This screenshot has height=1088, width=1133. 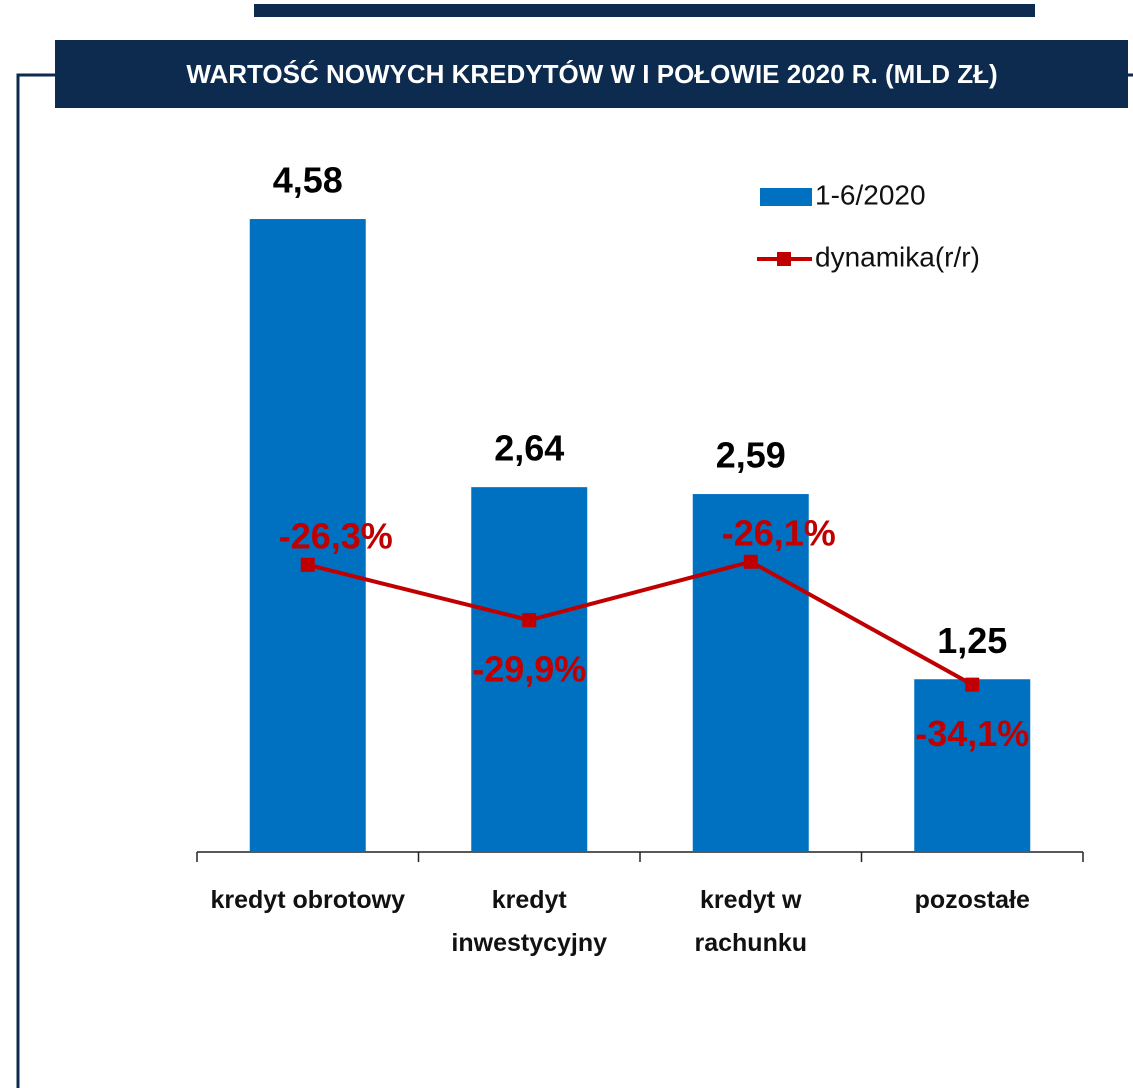 What do you see at coordinates (529, 921) in the screenshot?
I see `x-tick-label: kredyt inwestycyjny` at bounding box center [529, 921].